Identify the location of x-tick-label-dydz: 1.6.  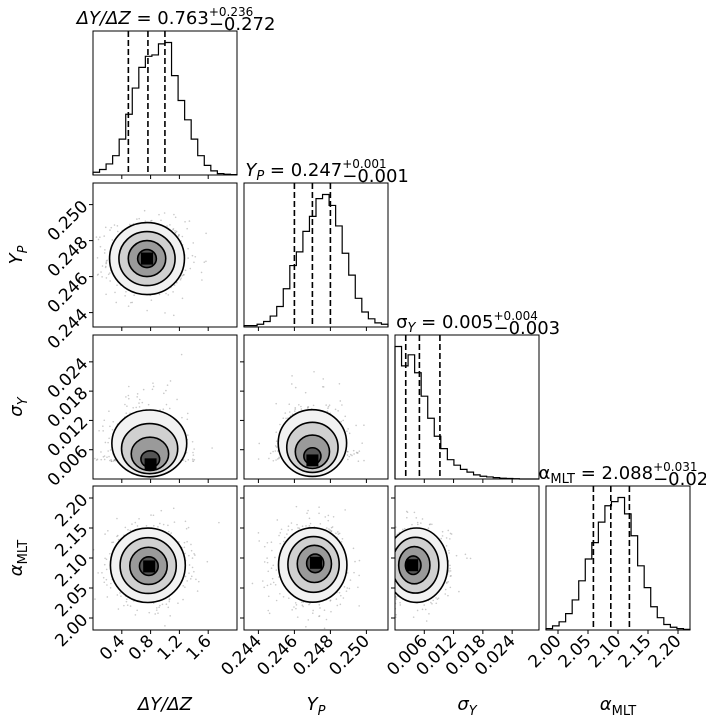
(198, 647).